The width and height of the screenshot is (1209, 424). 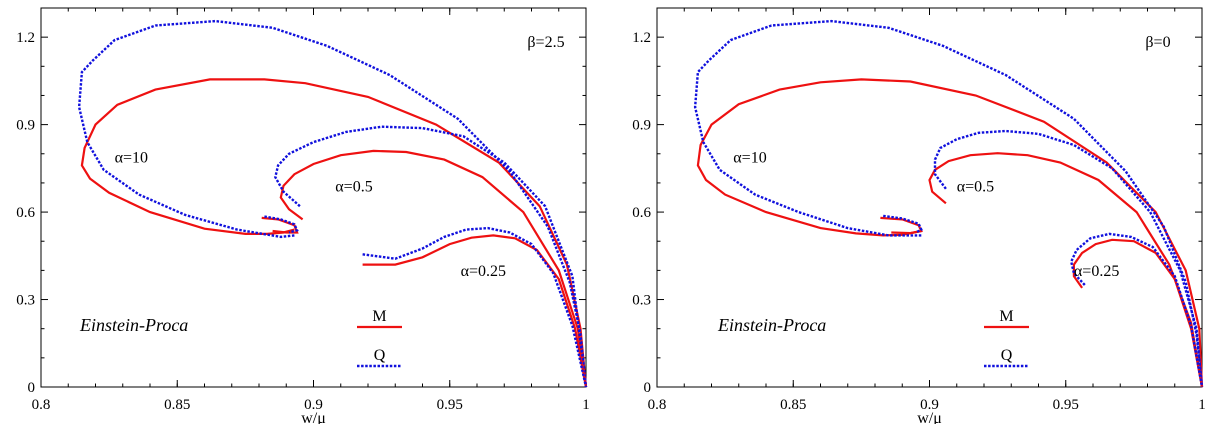 What do you see at coordinates (545, 42) in the screenshot?
I see `beta-label: β=2.5` at bounding box center [545, 42].